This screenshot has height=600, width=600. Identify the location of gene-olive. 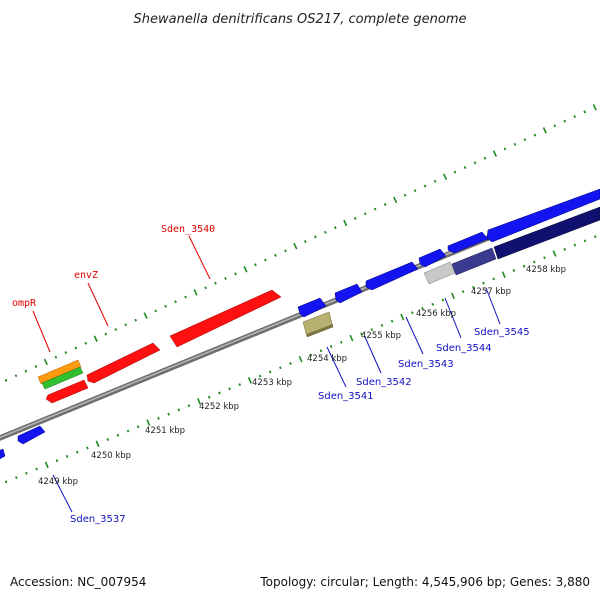
(318, 324).